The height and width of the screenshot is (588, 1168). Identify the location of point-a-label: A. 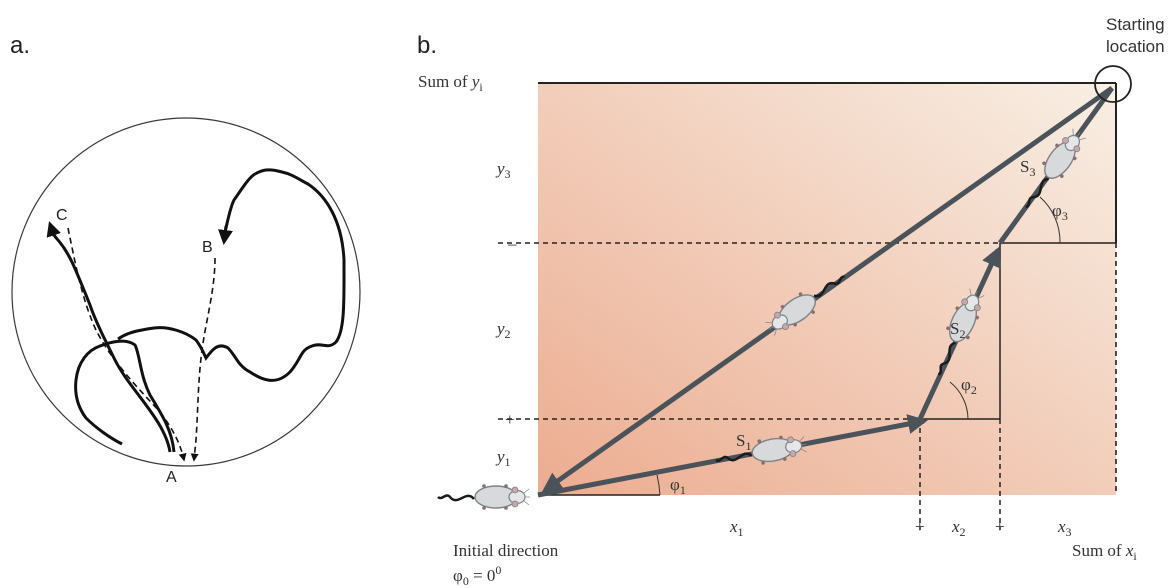
(171, 477).